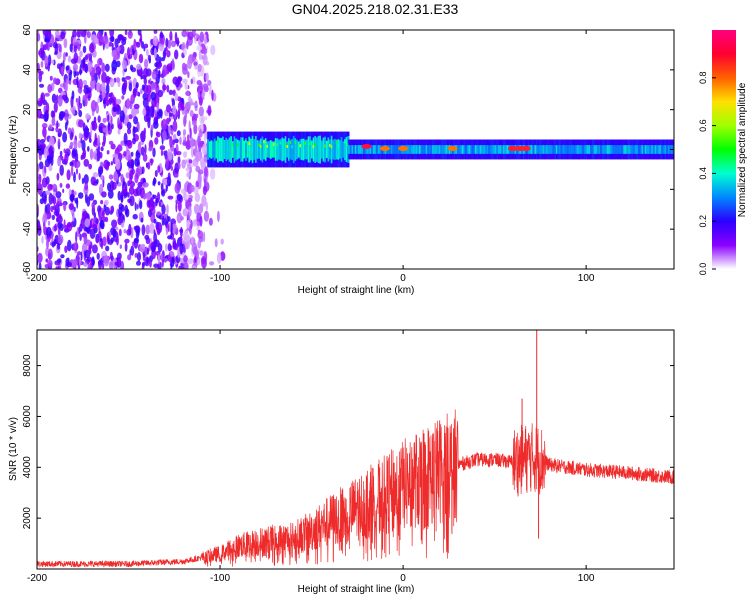  Describe the element at coordinates (27, 268) in the screenshot. I see `y-tick-label: -60` at that location.